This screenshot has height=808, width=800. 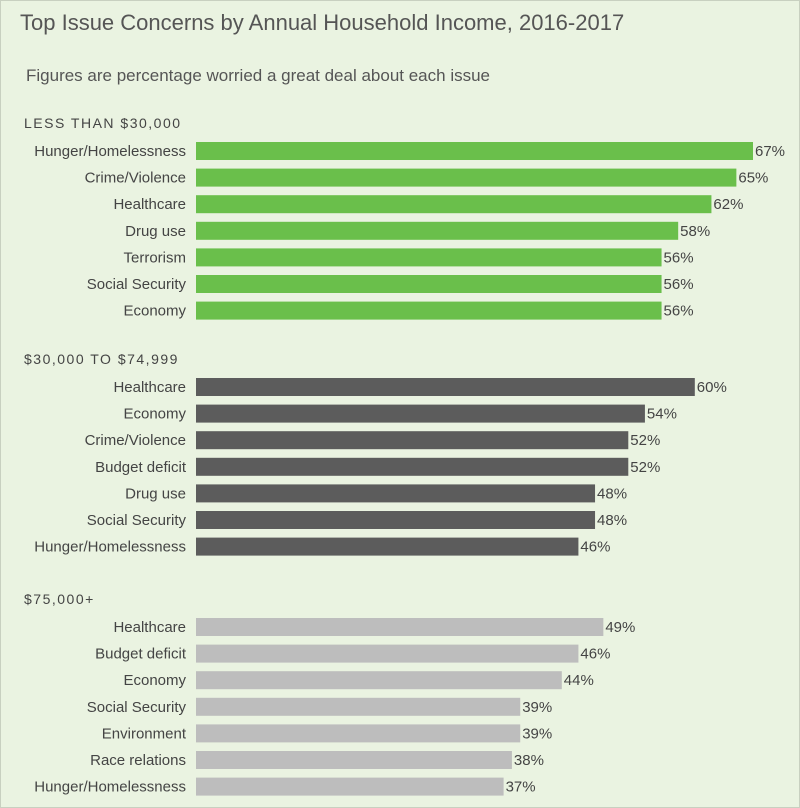 I want to click on section-label: $30,000 TO $74,999, so click(x=101, y=359).